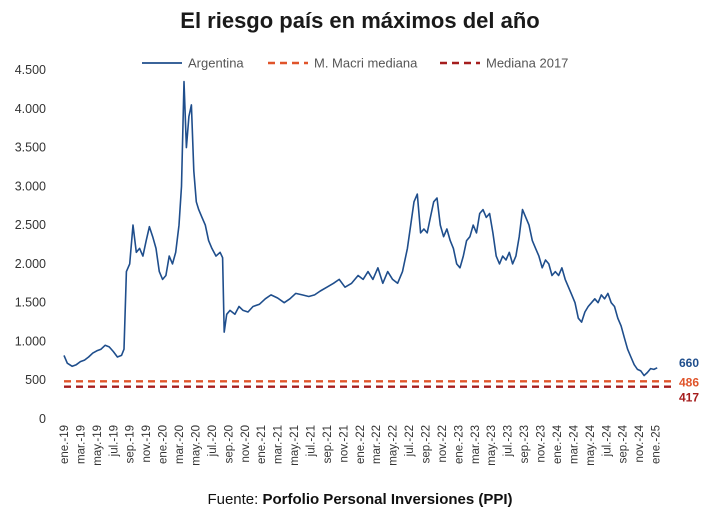 The image size is (720, 519). Describe the element at coordinates (427, 444) in the screenshot. I see `x-tick-label: sep.-22` at that location.